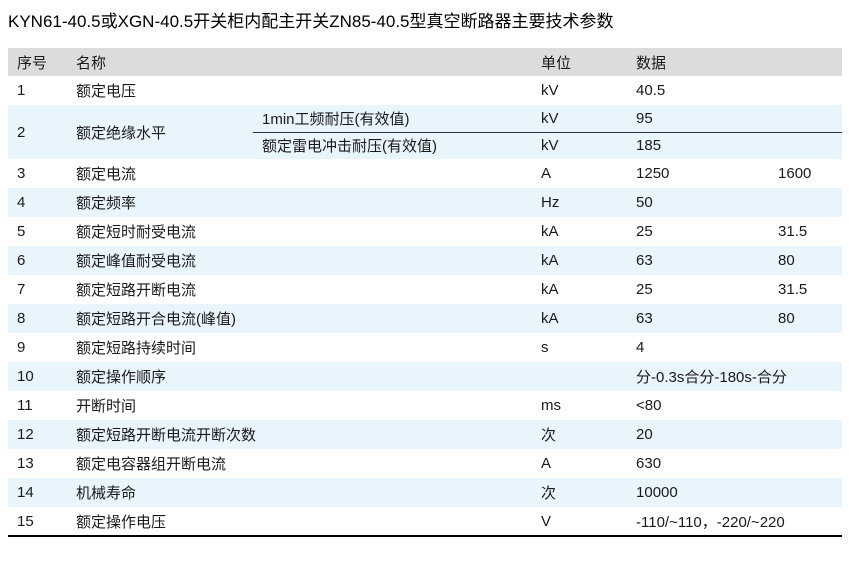 The width and height of the screenshot is (850, 571). I want to click on row-name: 额定短路开断电流, so click(136, 290).